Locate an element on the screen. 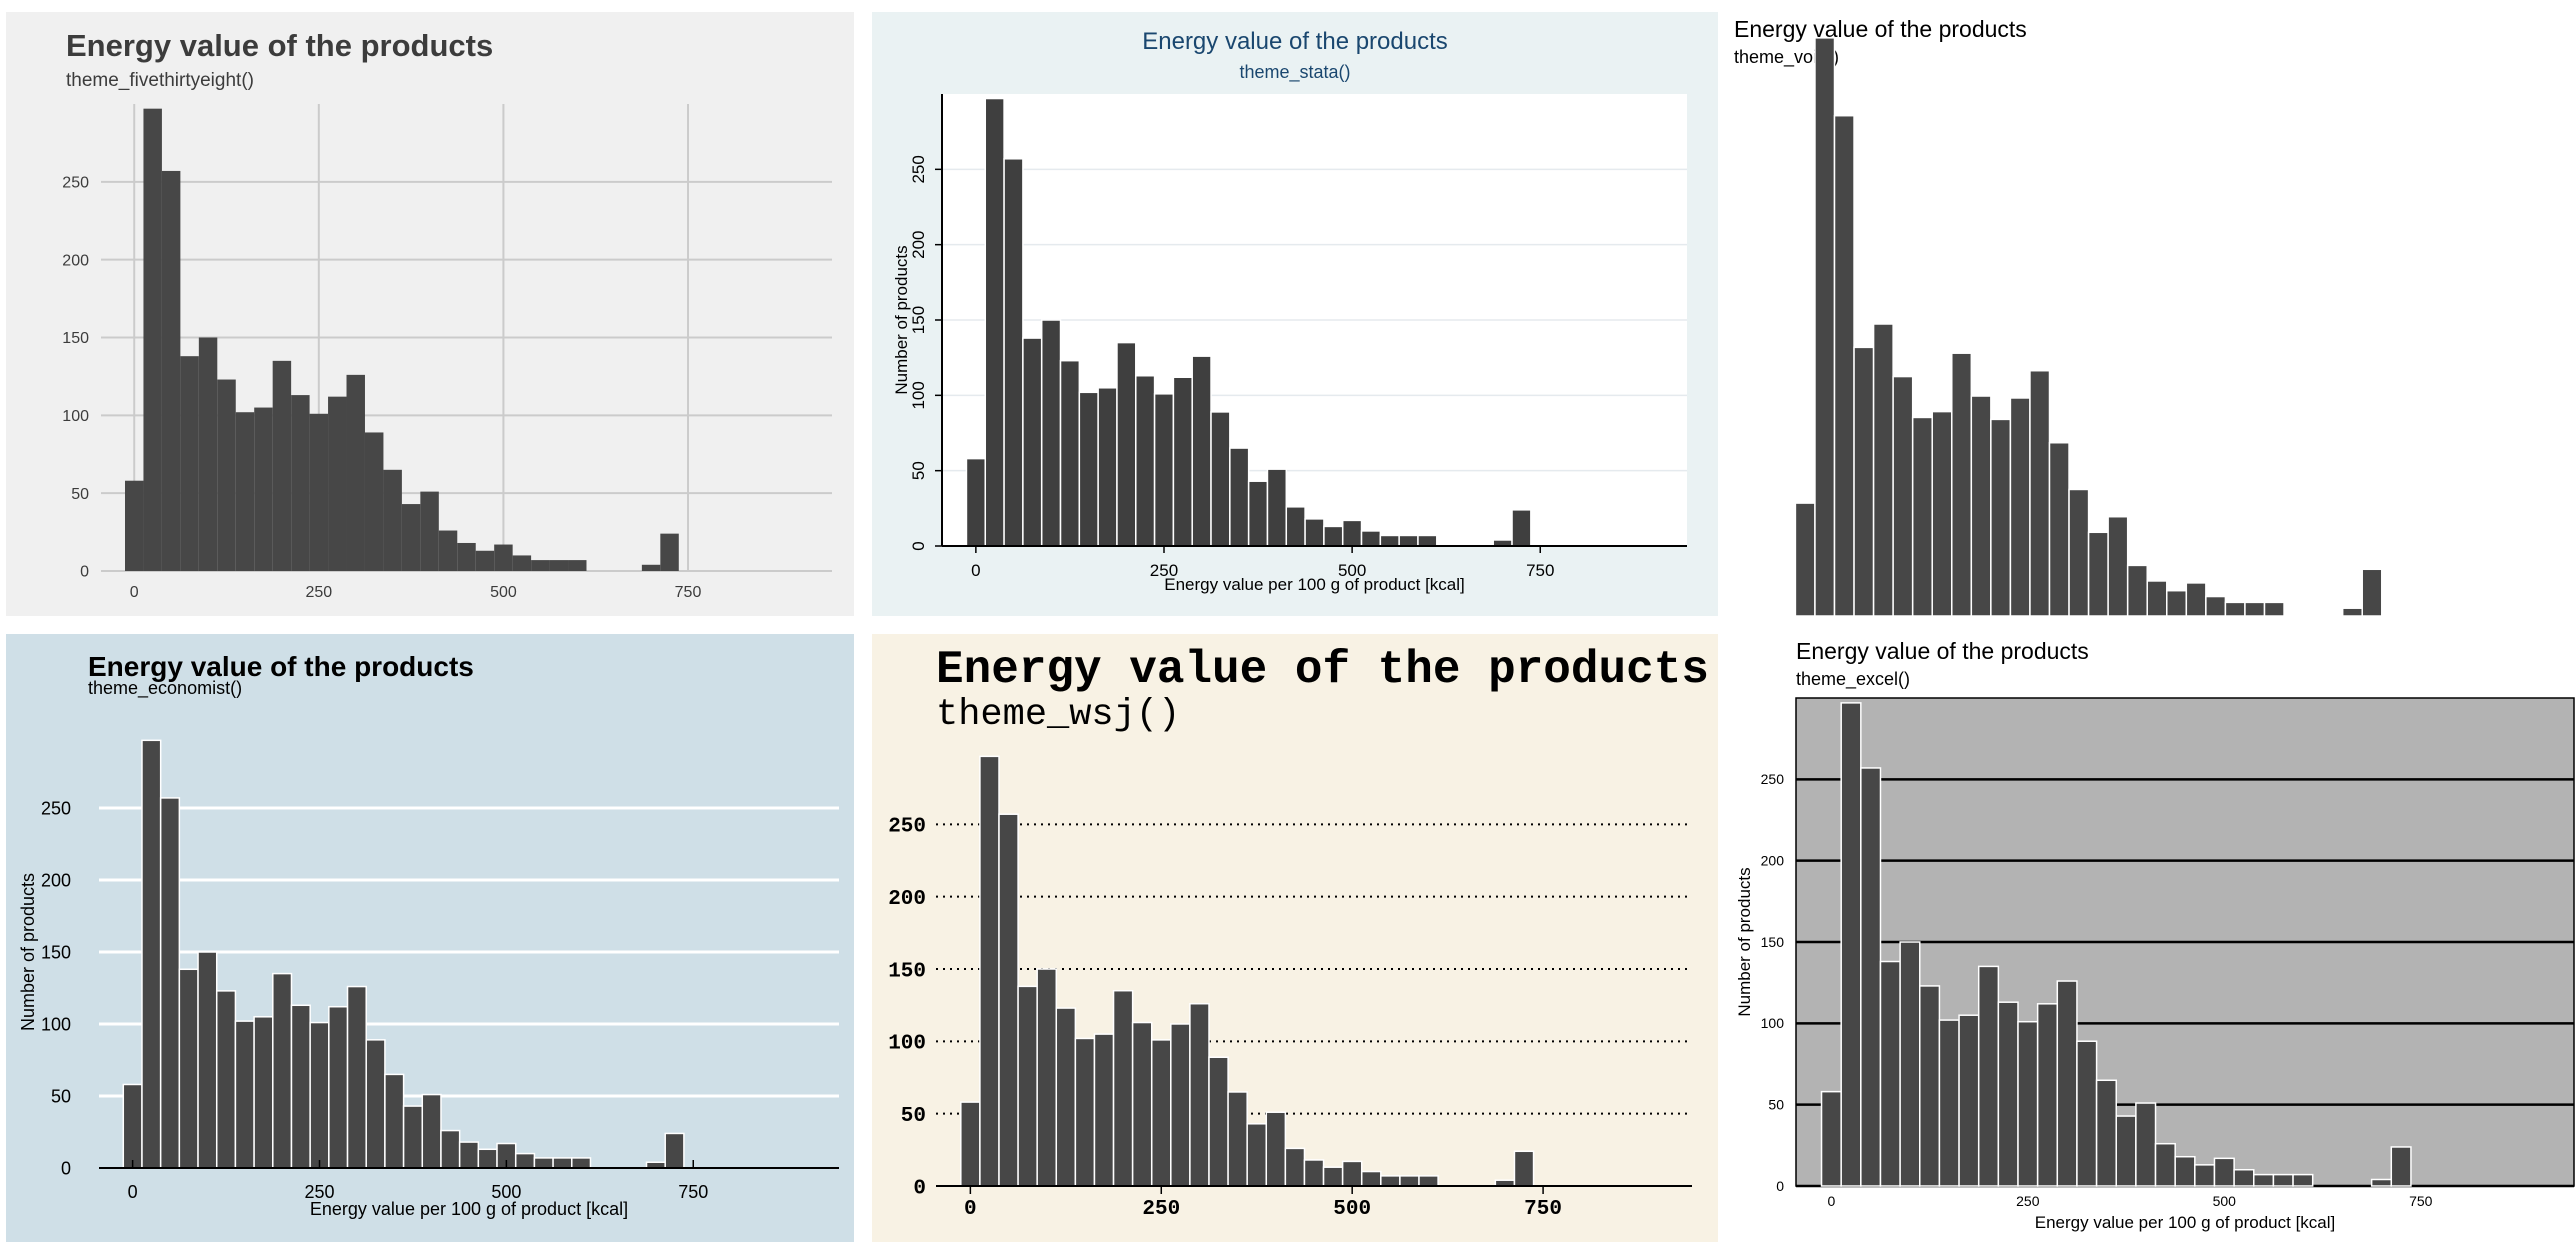  y-tick-label: 100 is located at coordinates (907, 1044).